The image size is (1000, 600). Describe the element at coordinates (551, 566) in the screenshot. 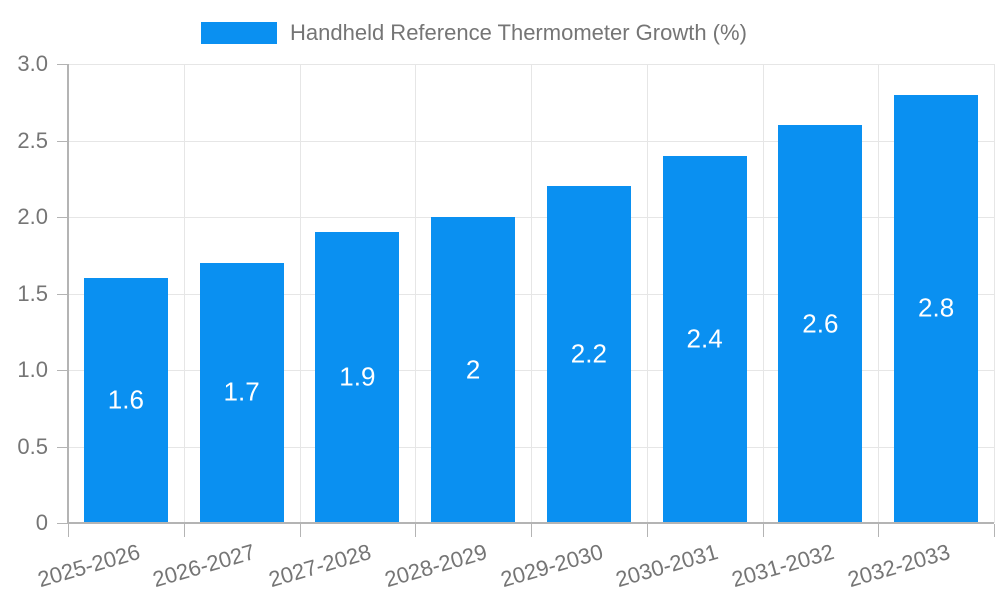

I see `x-tick-label: 2029-2030` at that location.